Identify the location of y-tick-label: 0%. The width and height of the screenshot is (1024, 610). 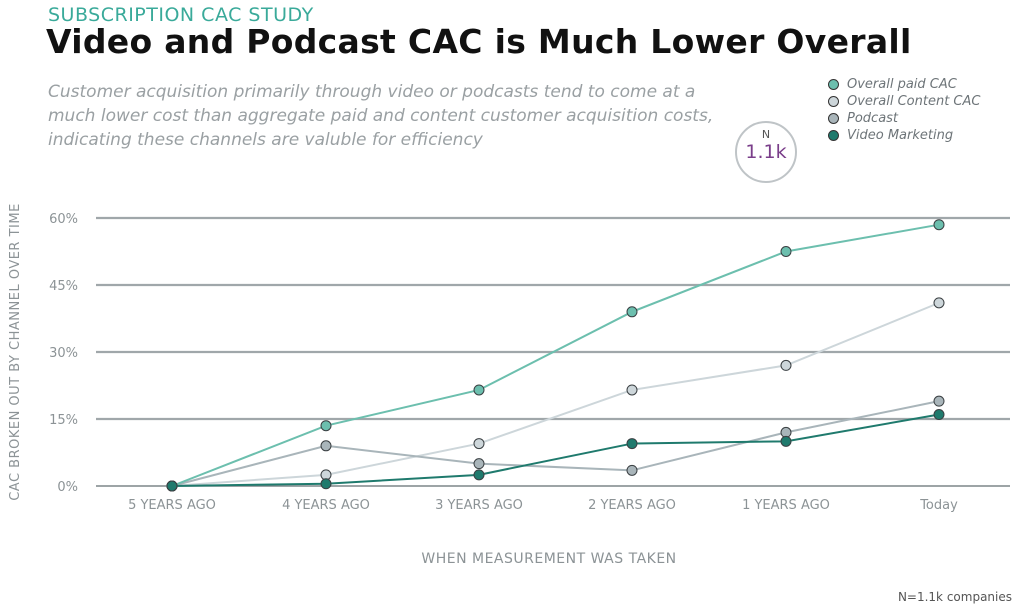
(67, 487).